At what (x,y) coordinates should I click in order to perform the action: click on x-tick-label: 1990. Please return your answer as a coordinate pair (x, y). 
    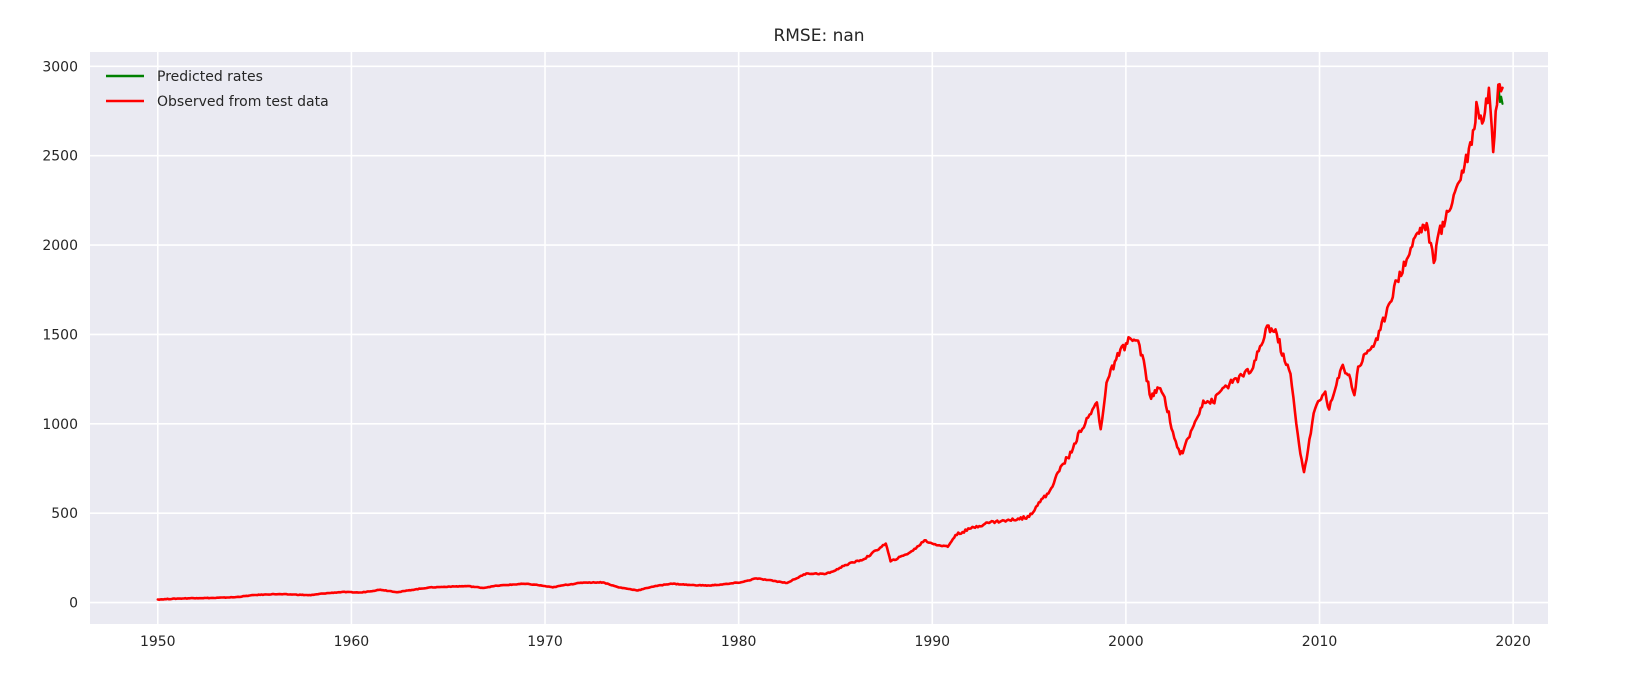
    Looking at the image, I should click on (932, 642).